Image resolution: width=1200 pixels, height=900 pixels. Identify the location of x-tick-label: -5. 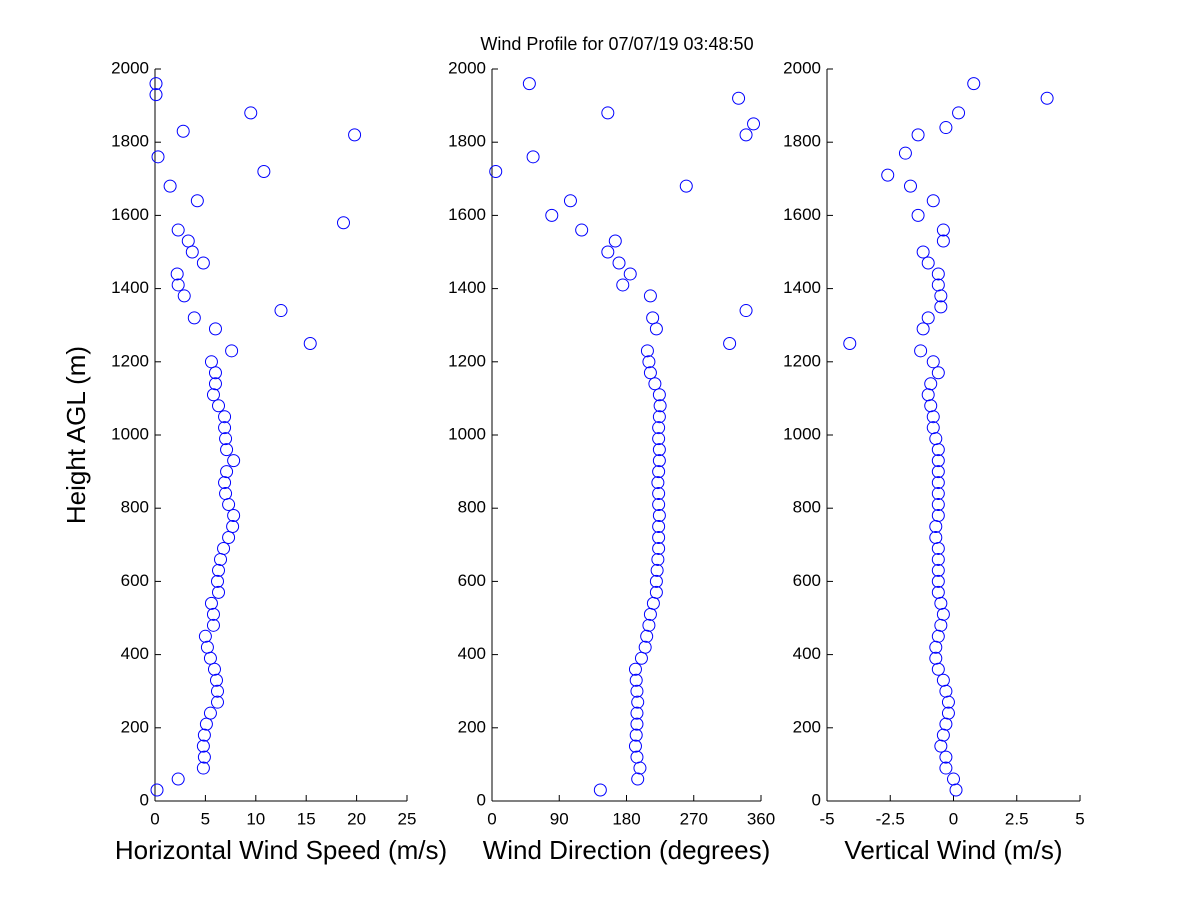
(826, 818).